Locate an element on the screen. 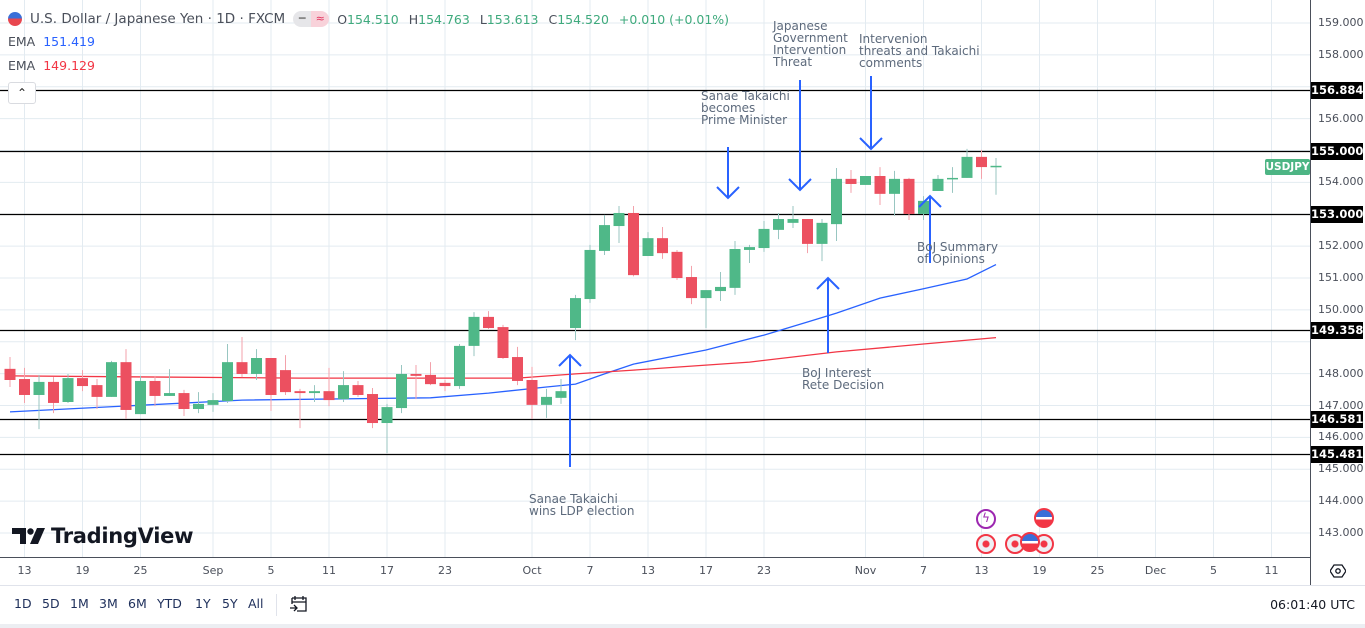 The width and height of the screenshot is (1365, 628). range-button-6m: 6M is located at coordinates (137, 603).